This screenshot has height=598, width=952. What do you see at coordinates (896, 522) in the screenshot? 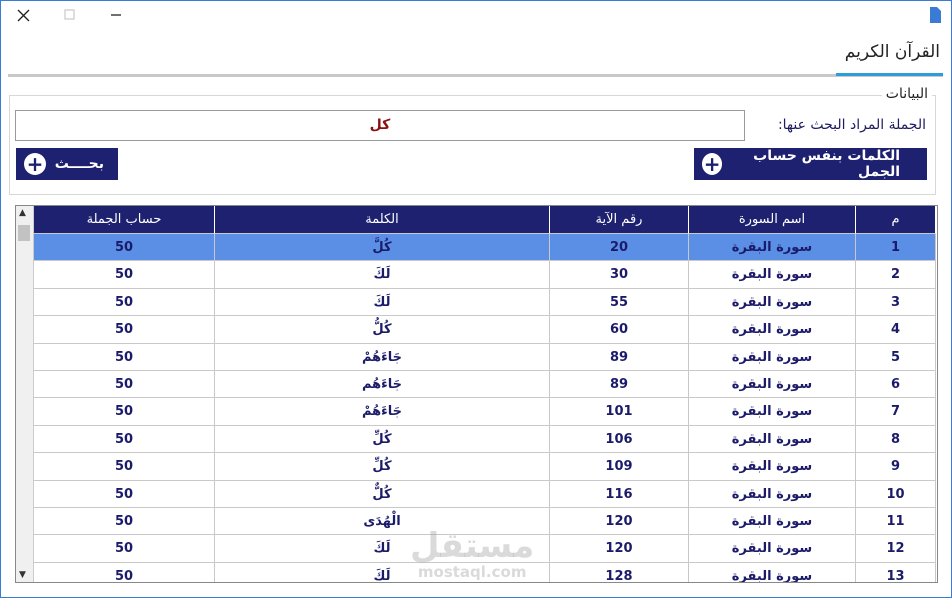
I see `table-cell: 11` at bounding box center [896, 522].